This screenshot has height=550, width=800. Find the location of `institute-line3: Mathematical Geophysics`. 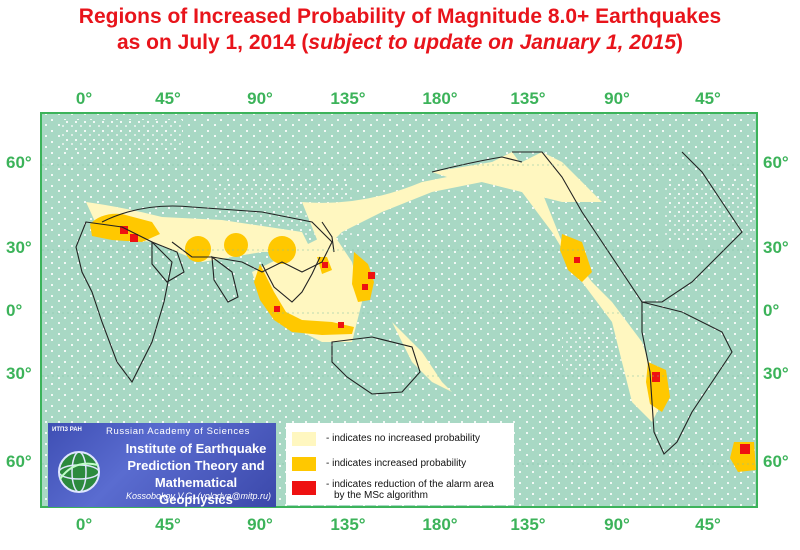

institute-line3: Mathematical Geophysics is located at coordinates (196, 491).